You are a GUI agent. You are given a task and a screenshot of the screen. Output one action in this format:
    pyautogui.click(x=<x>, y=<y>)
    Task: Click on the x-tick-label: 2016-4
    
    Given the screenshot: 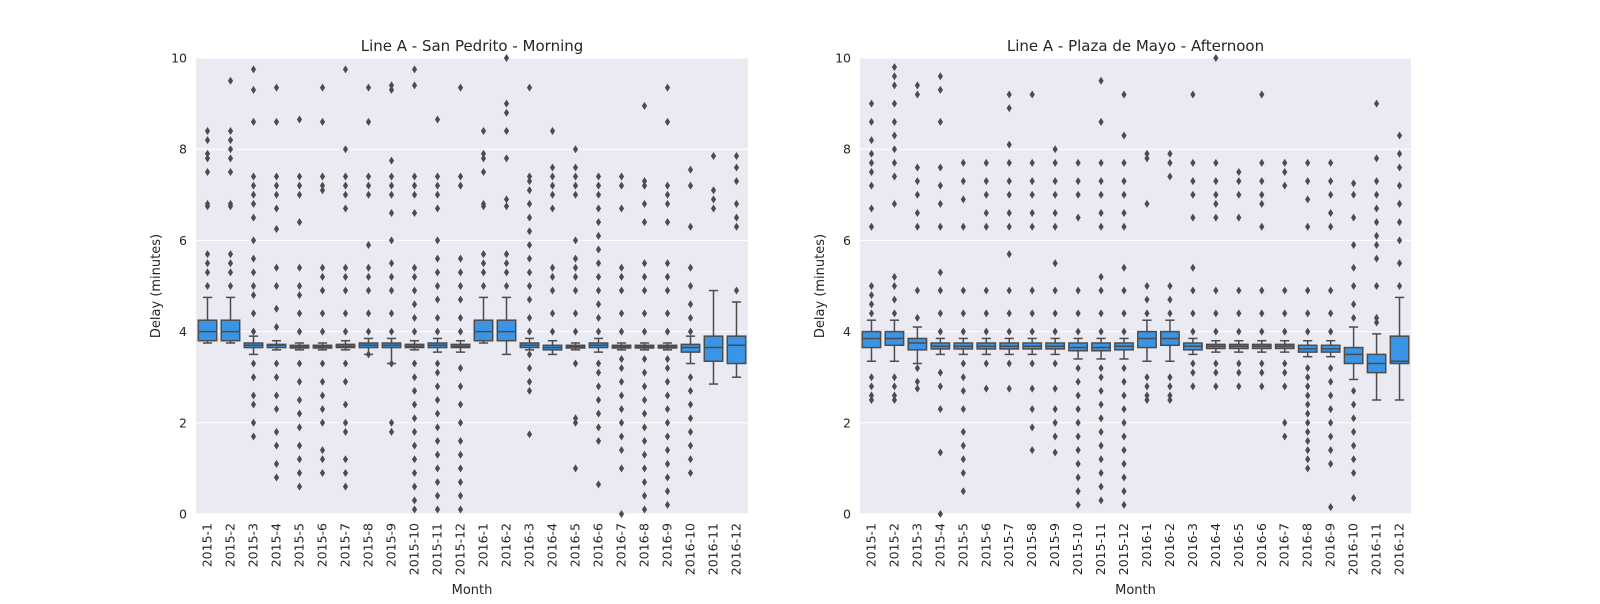 What is the action you would take?
    pyautogui.click(x=552, y=545)
    